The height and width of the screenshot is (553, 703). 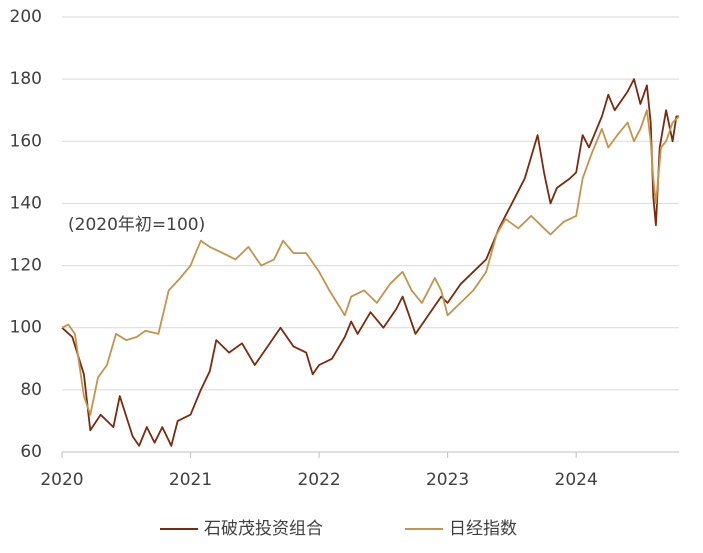 What do you see at coordinates (318, 480) in the screenshot?
I see `x-tick-label: 2022` at bounding box center [318, 480].